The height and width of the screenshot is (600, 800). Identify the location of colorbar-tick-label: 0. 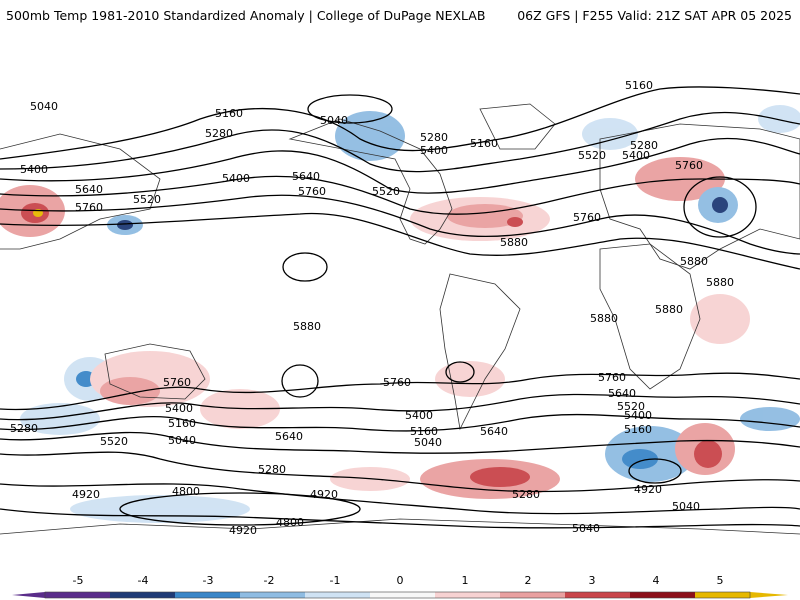
(400, 580).